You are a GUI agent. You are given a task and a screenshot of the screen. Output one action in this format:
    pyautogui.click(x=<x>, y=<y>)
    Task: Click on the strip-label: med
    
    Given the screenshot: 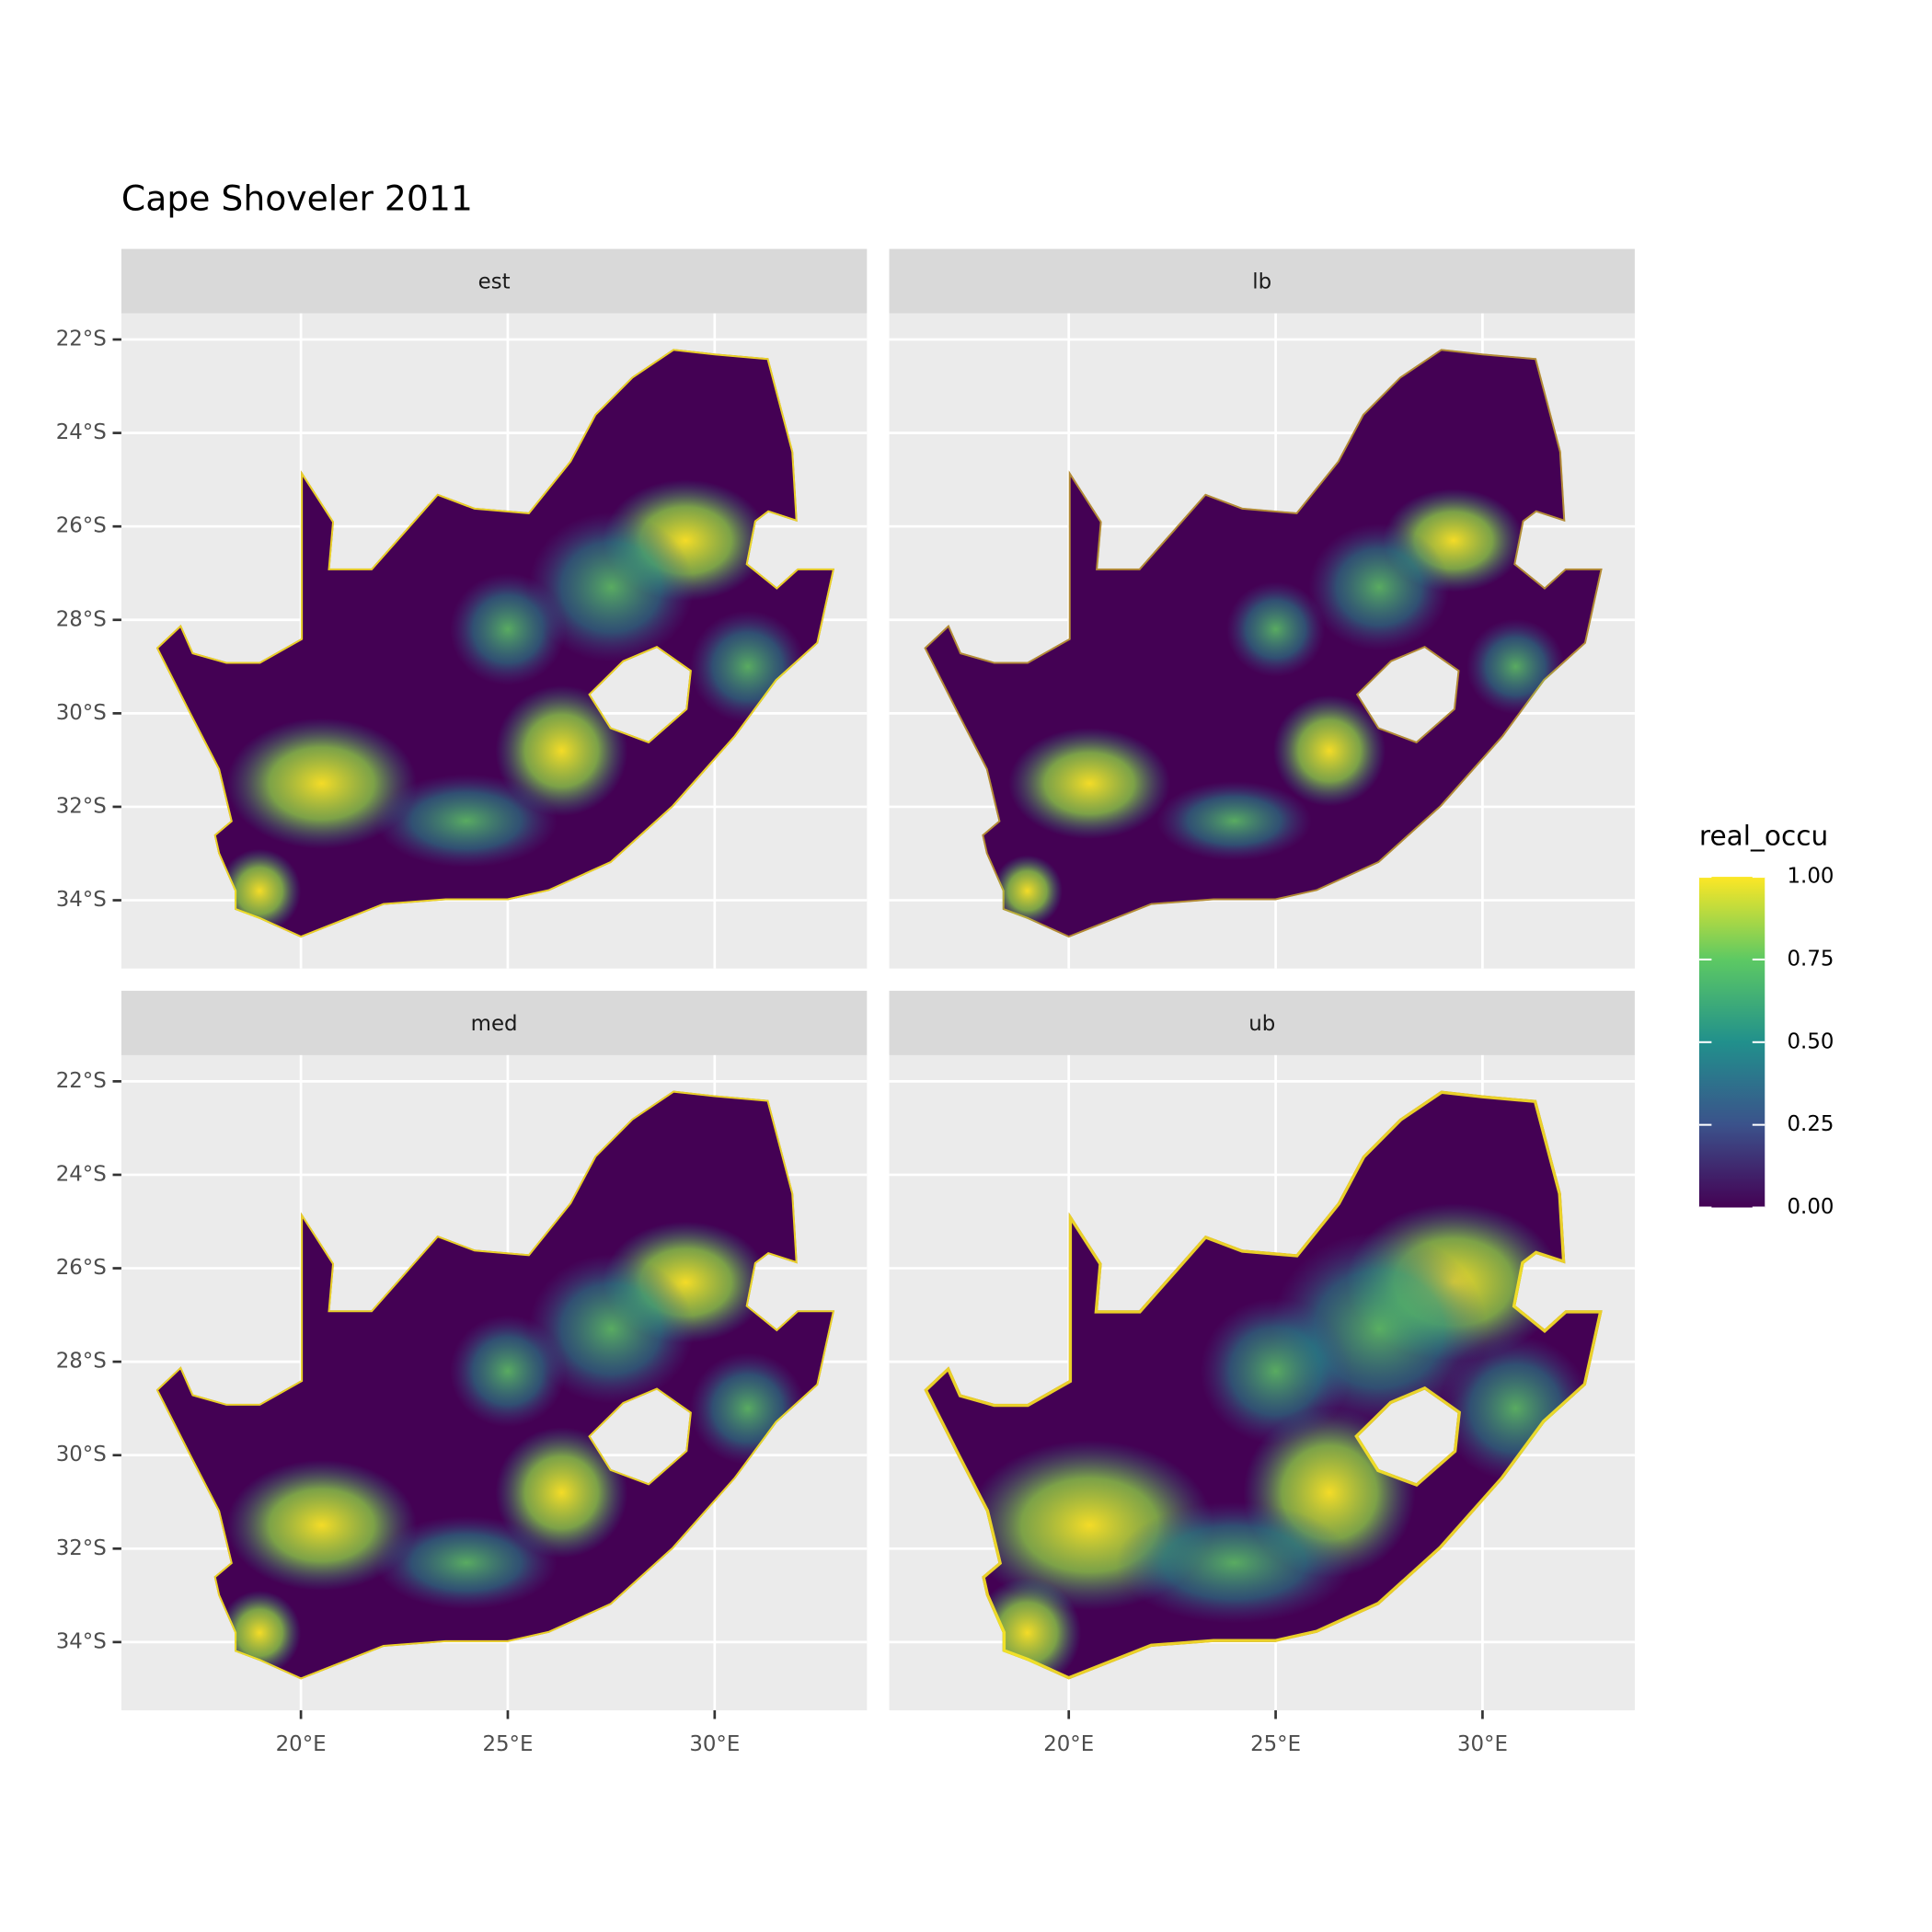 What is the action you would take?
    pyautogui.click(x=494, y=1024)
    